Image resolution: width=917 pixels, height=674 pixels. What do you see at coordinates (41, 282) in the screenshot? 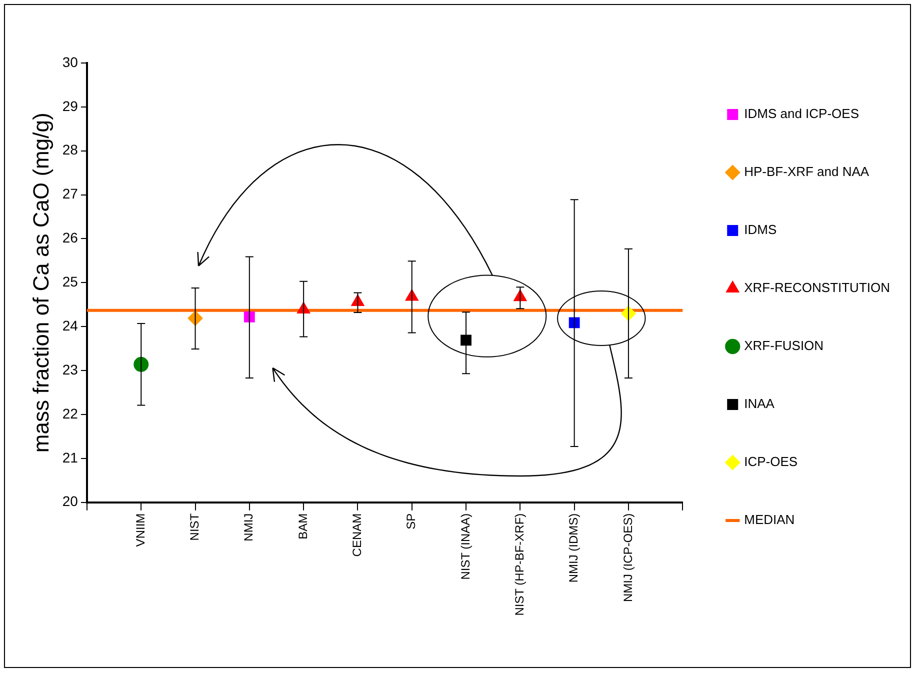
I see `y-axis-title: mass fraction of Ca as CaO (mg/g)` at bounding box center [41, 282].